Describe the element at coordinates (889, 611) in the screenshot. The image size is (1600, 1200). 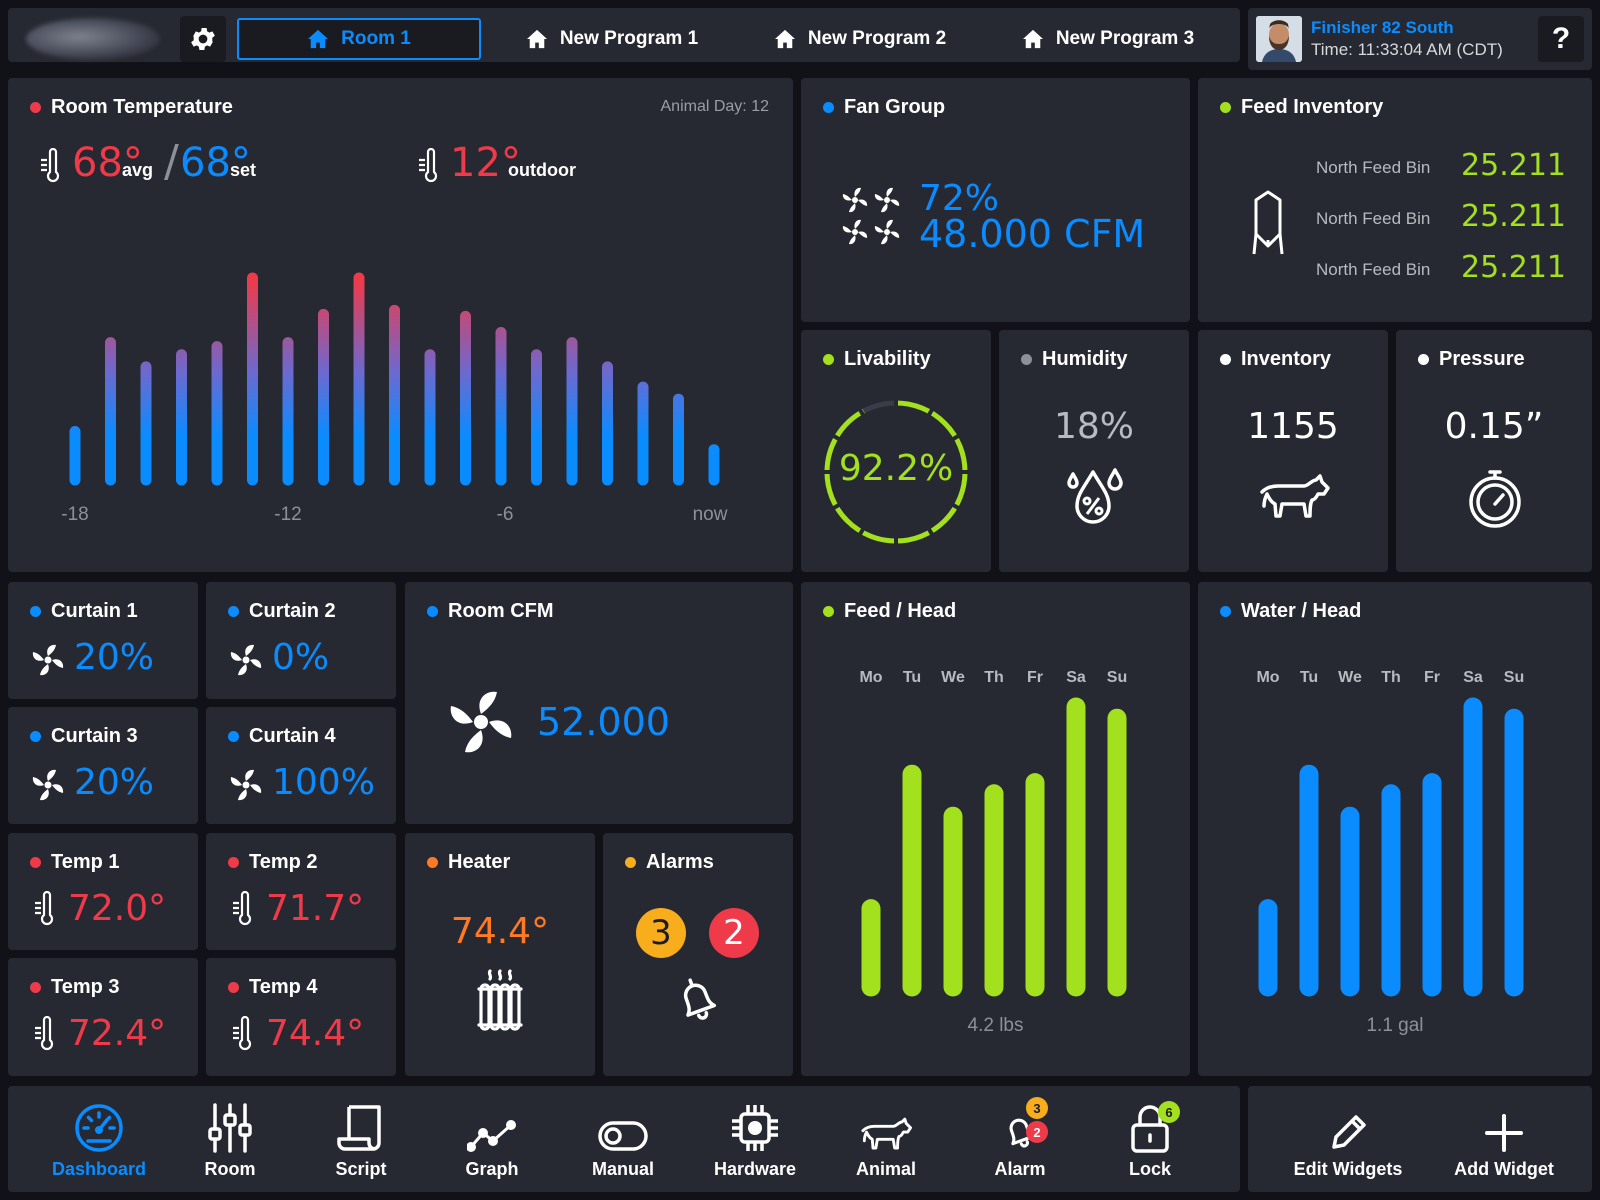
I see `widget-title: Feed / Head` at that location.